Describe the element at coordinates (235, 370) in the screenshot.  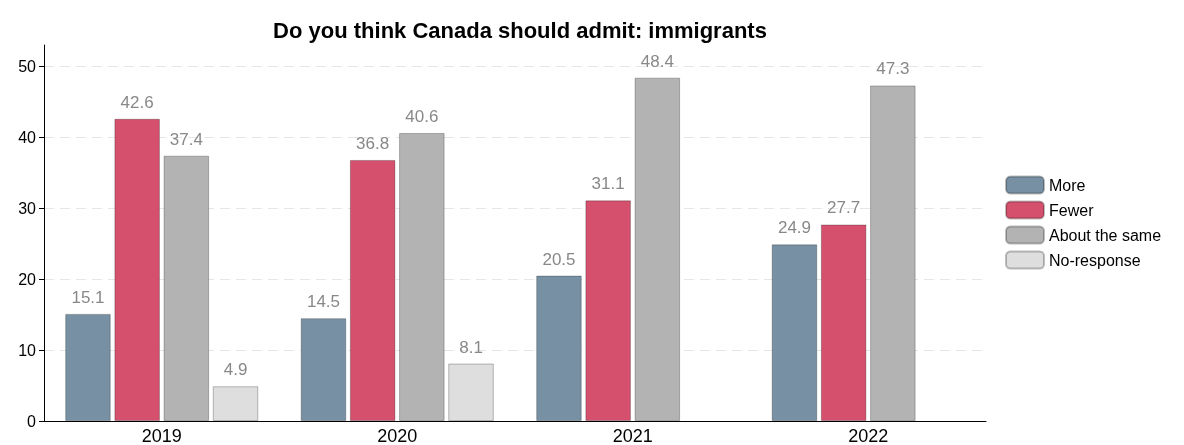
I see `data-label: 4.9` at that location.